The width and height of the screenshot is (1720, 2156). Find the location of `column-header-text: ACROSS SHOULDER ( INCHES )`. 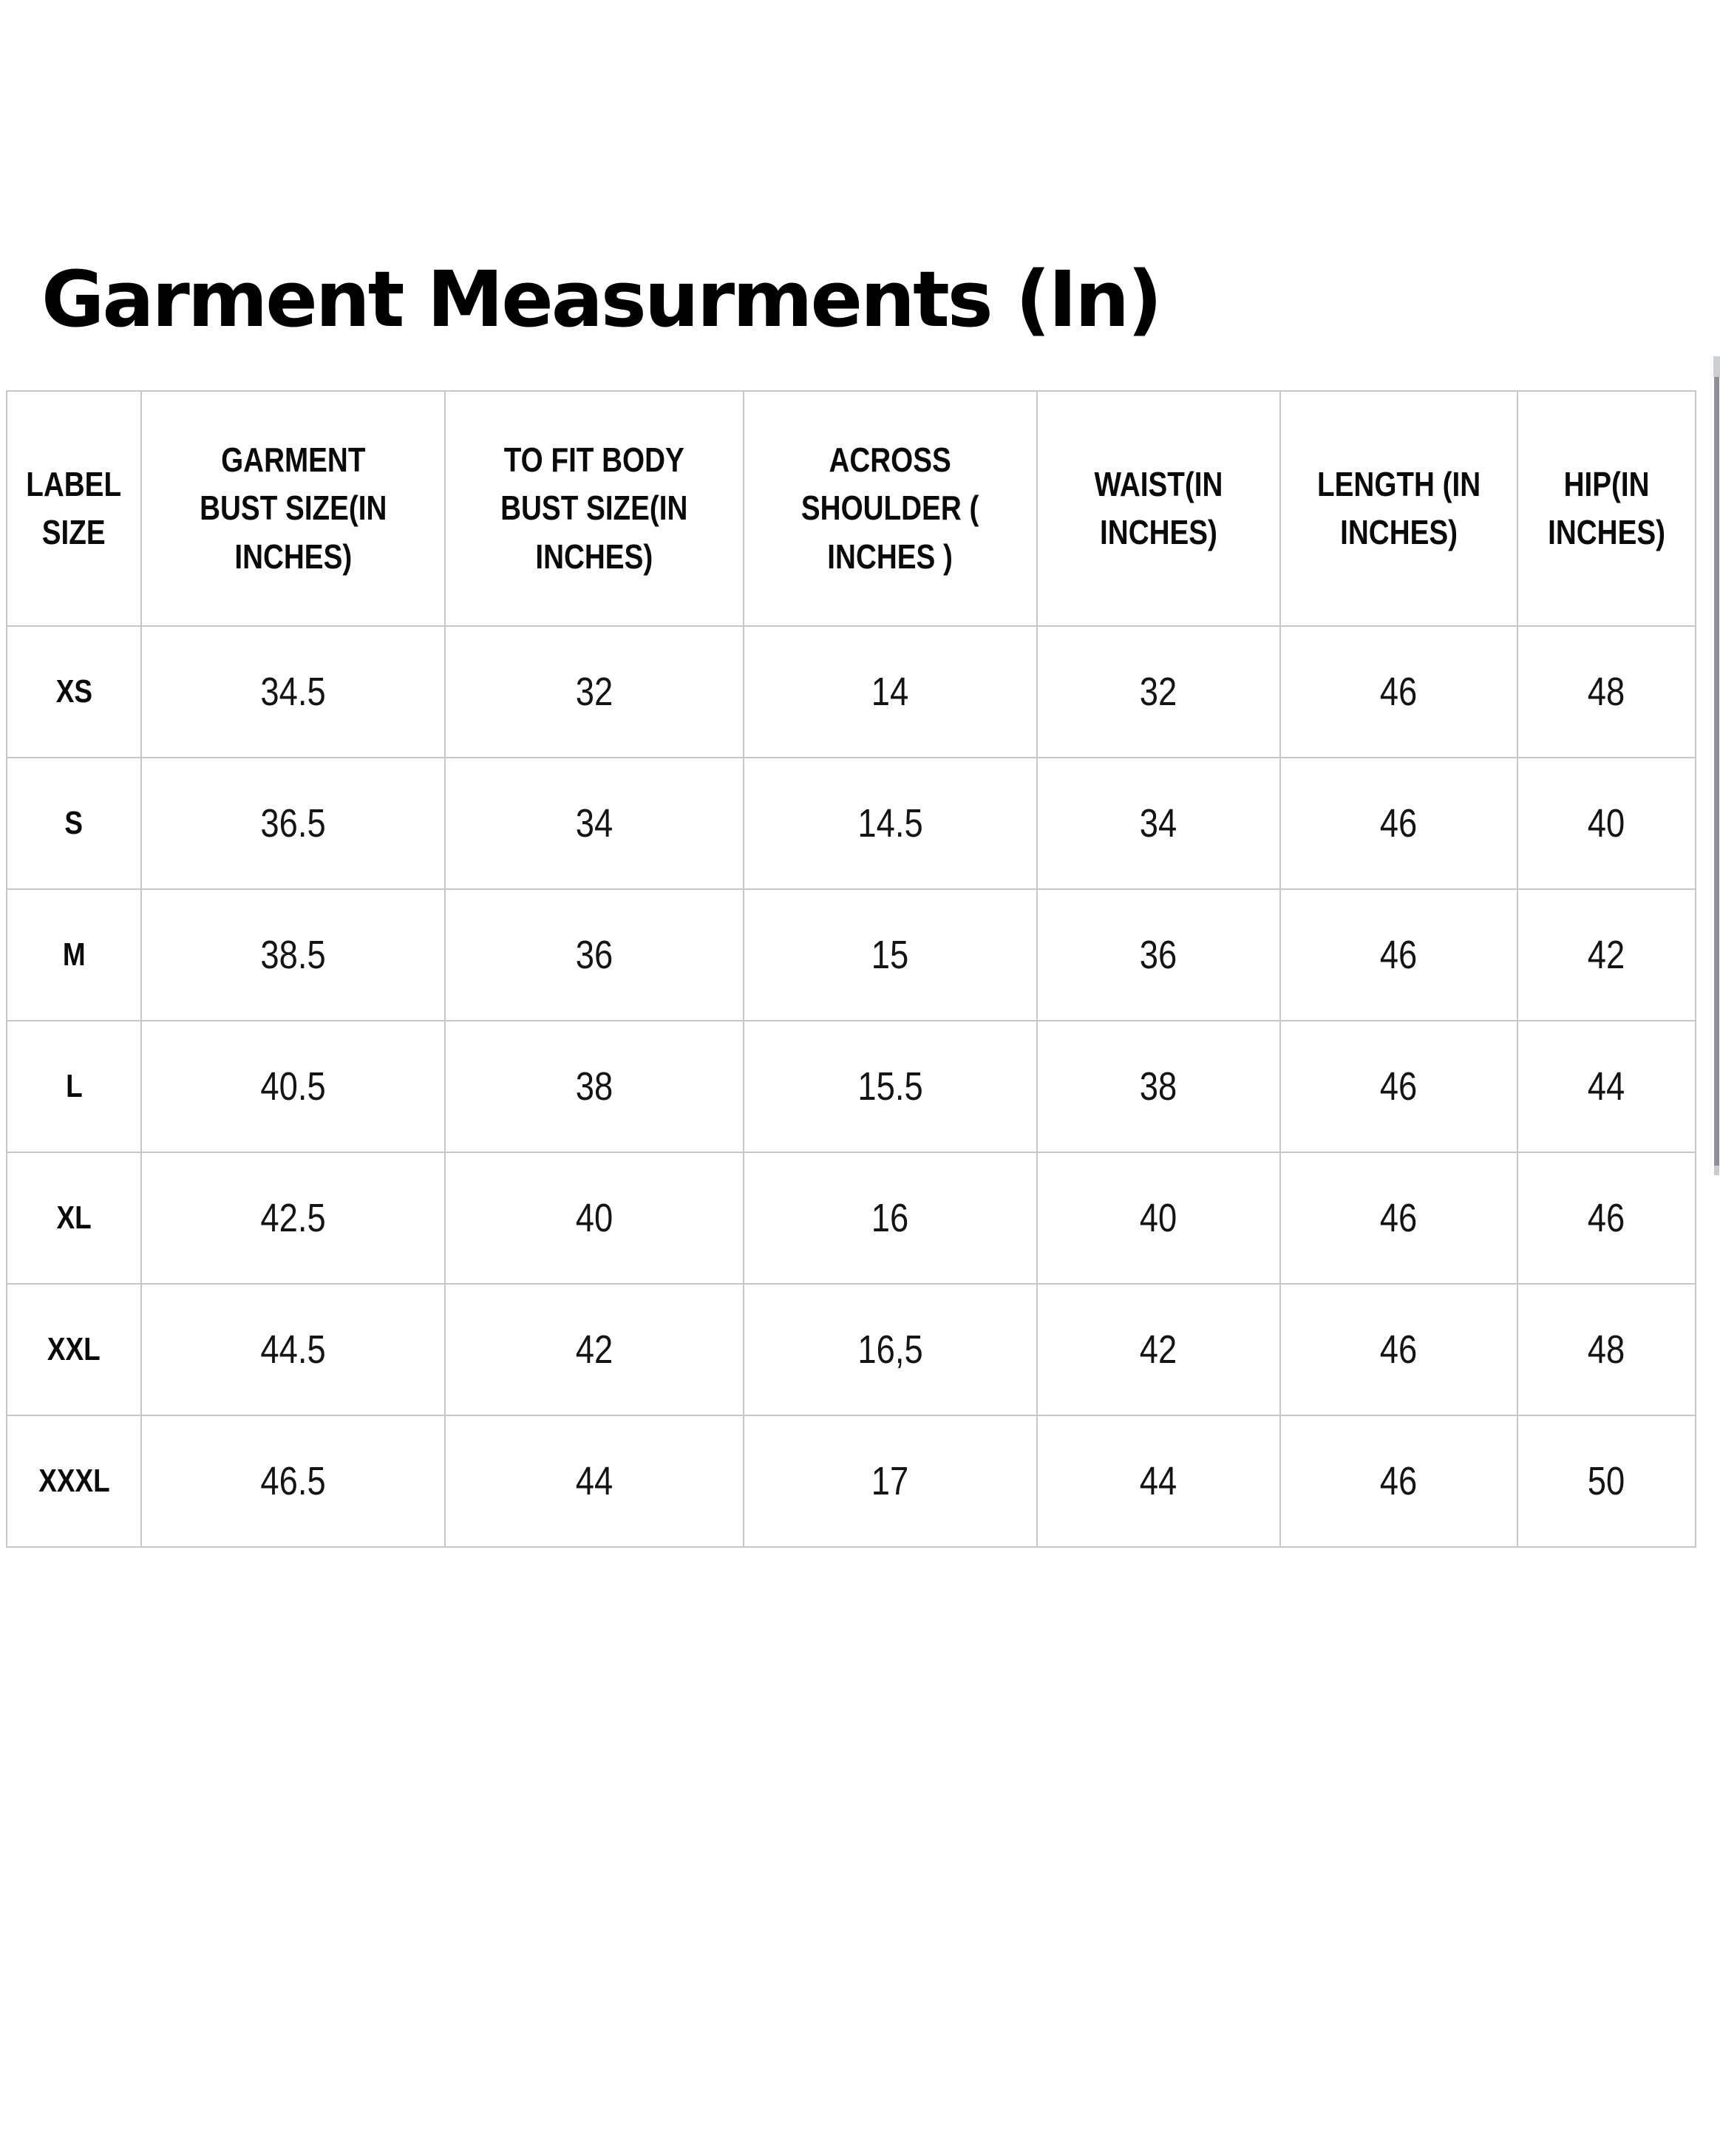

column-header-text: ACROSS SHOULDER ( INCHES ) is located at coordinates (890, 508).